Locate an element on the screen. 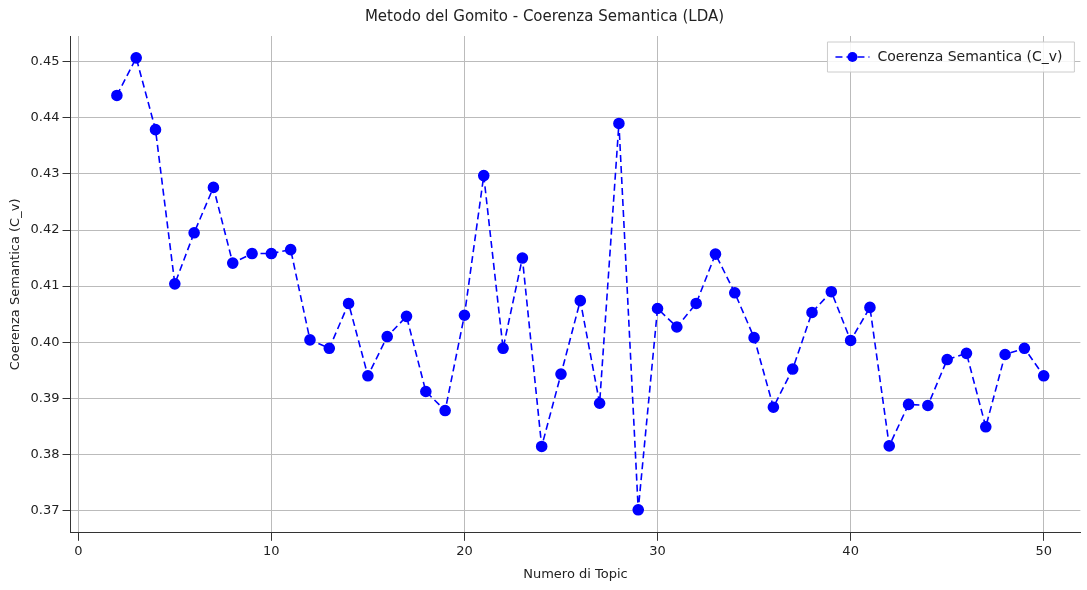 This screenshot has width=1087, height=590. x-tick-label: 30 is located at coordinates (657, 550).